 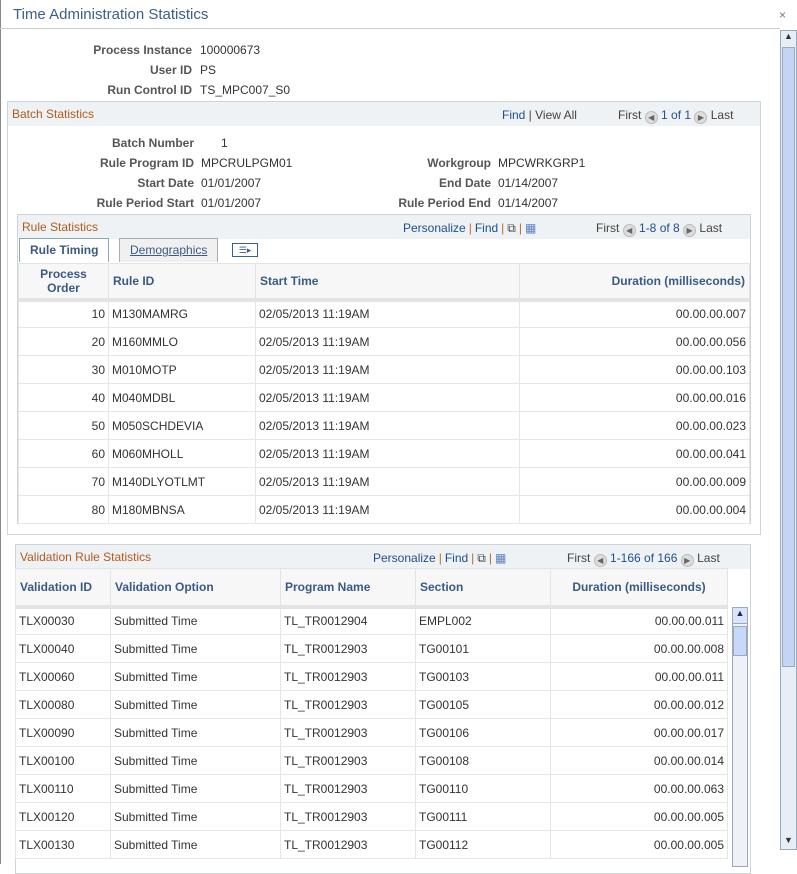 I want to click on col-start-time: Start Time, so click(x=387, y=282).